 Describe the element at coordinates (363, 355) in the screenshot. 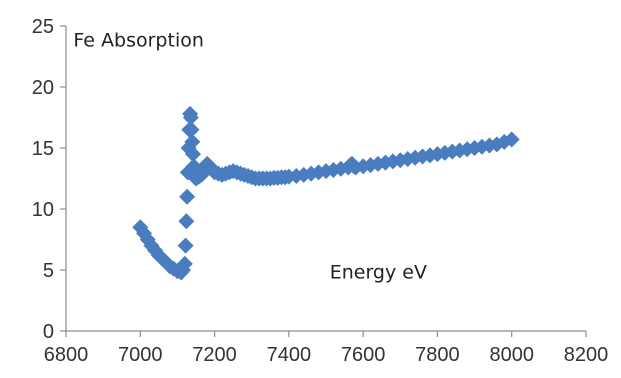

I see `x-tick-label: 7600` at that location.